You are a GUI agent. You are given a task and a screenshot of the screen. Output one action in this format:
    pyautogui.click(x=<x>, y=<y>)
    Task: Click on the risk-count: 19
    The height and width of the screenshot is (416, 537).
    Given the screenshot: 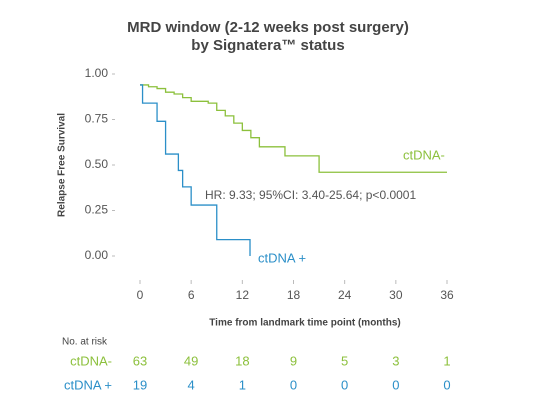 What is the action you would take?
    pyautogui.click(x=140, y=384)
    